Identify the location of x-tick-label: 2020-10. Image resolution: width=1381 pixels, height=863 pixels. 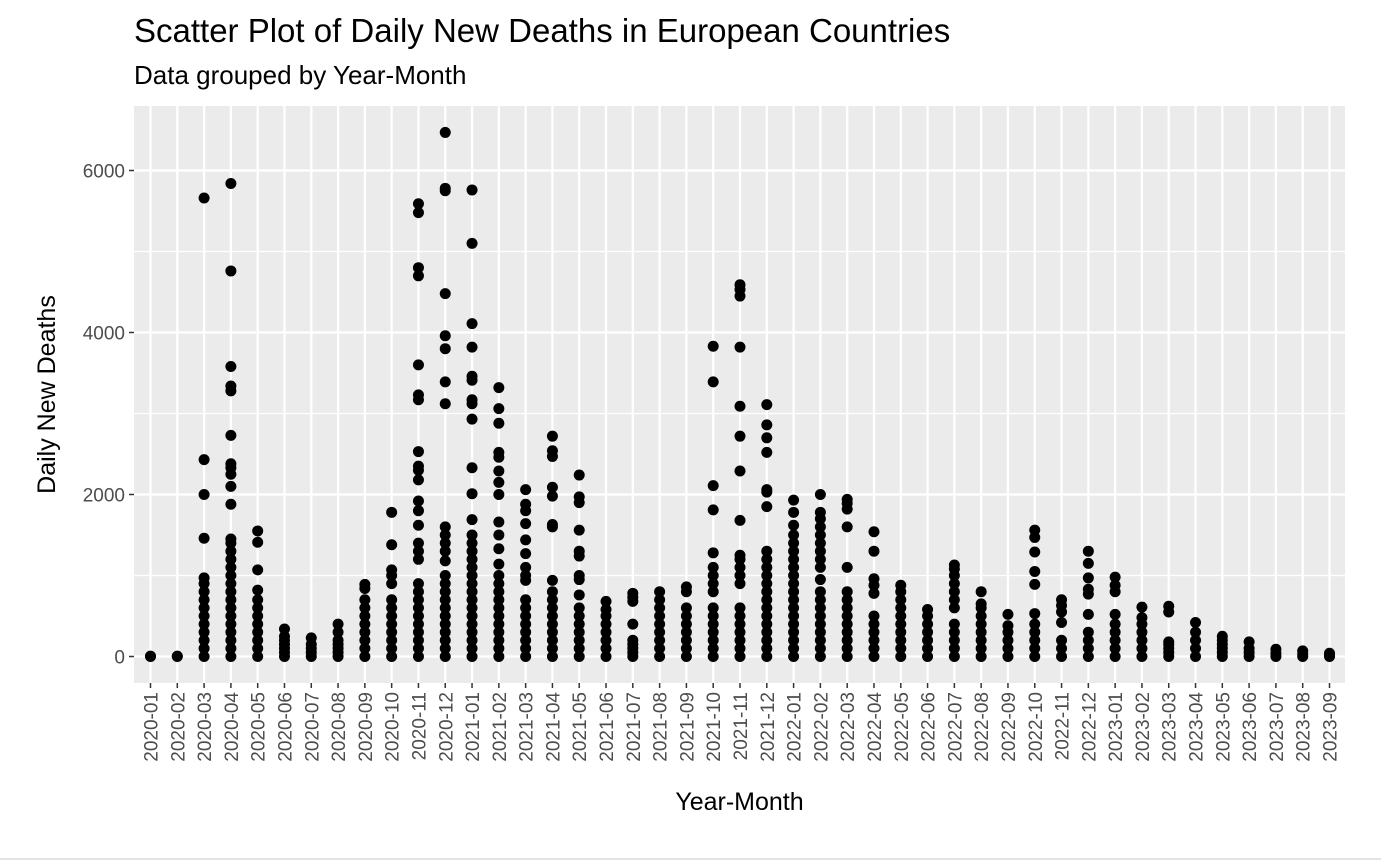
(393, 727).